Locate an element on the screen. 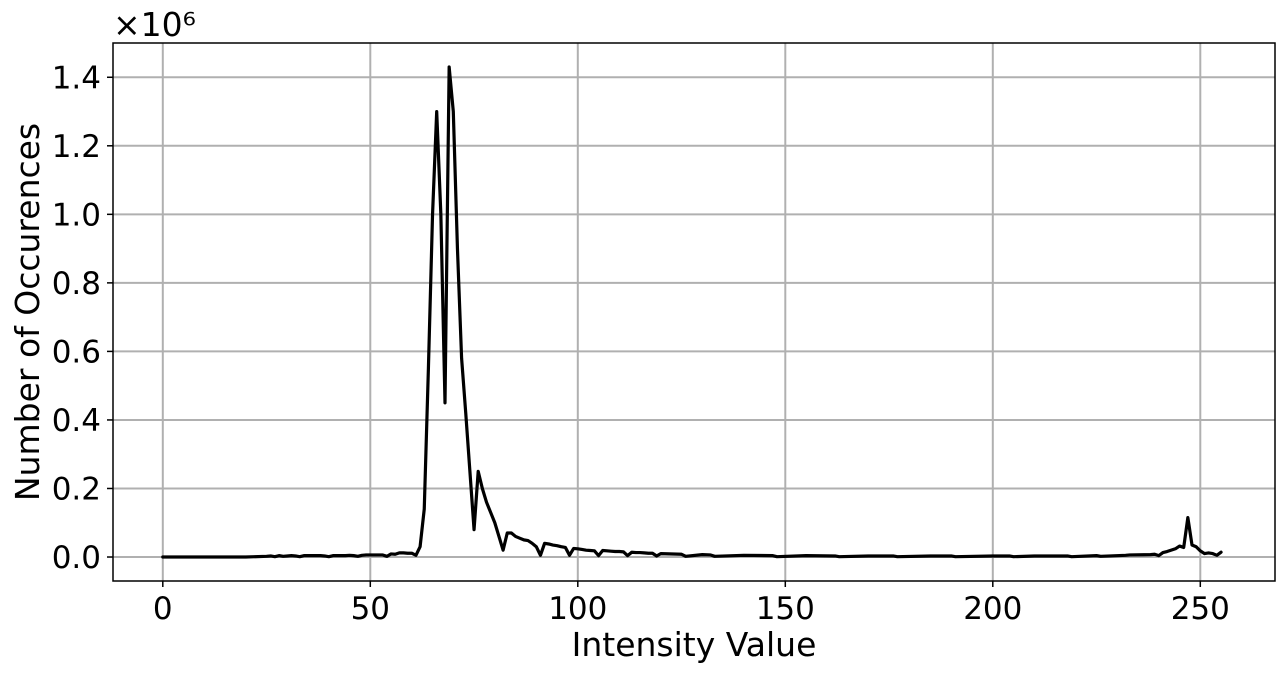 This screenshot has width=1284, height=673. x-tick-label: 250 is located at coordinates (1200, 609).